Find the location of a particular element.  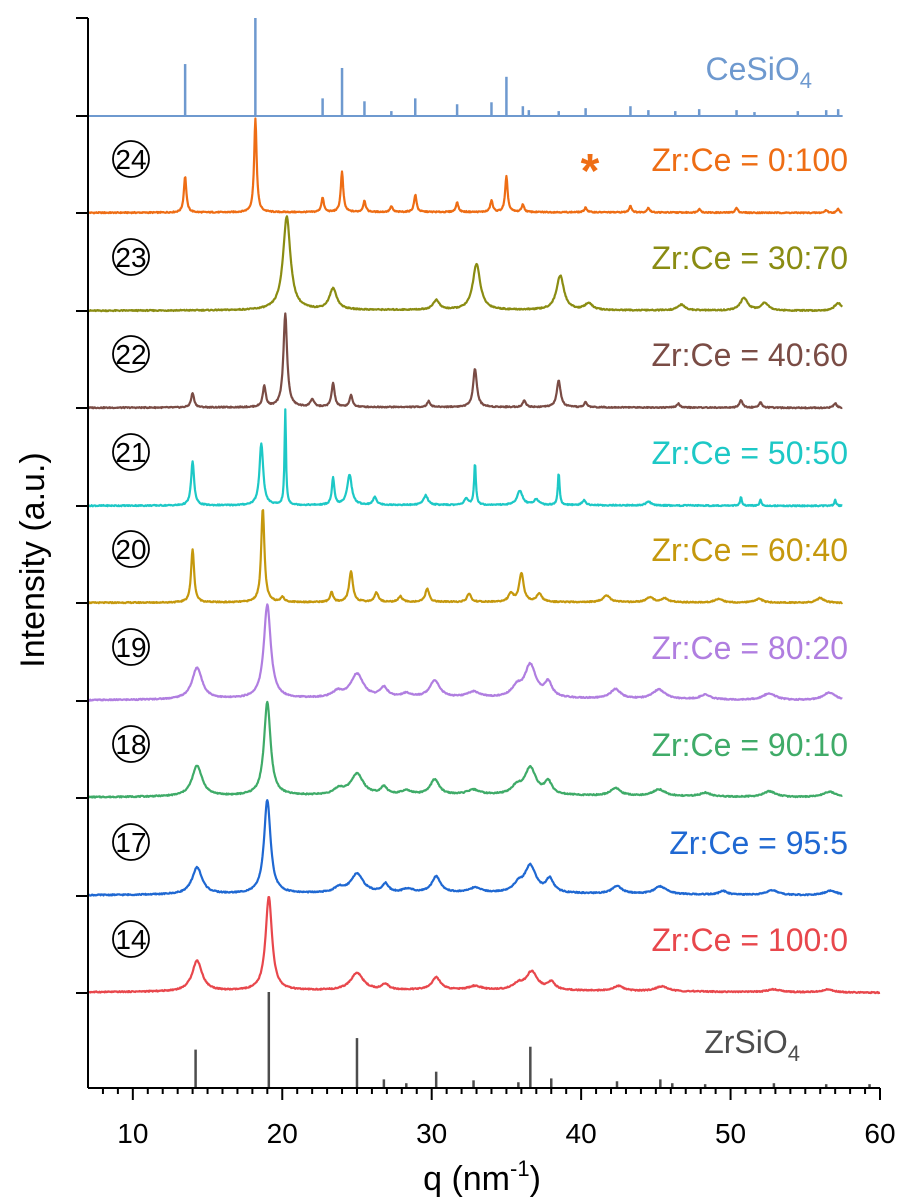

series-label: Zr:Ce = 80:20 is located at coordinates (749, 648).